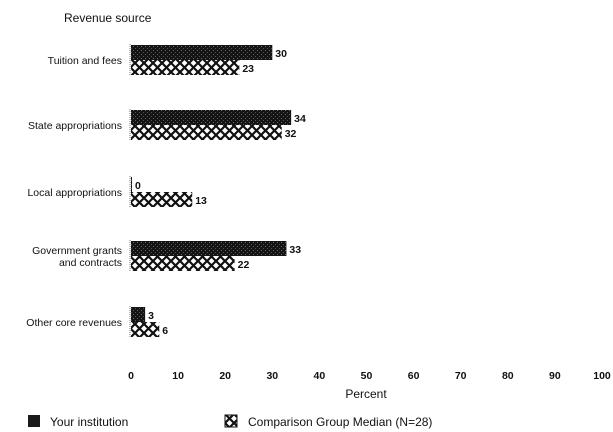 The image size is (613, 432). Describe the element at coordinates (320, 376) in the screenshot. I see `x-tick-label: 40` at that location.